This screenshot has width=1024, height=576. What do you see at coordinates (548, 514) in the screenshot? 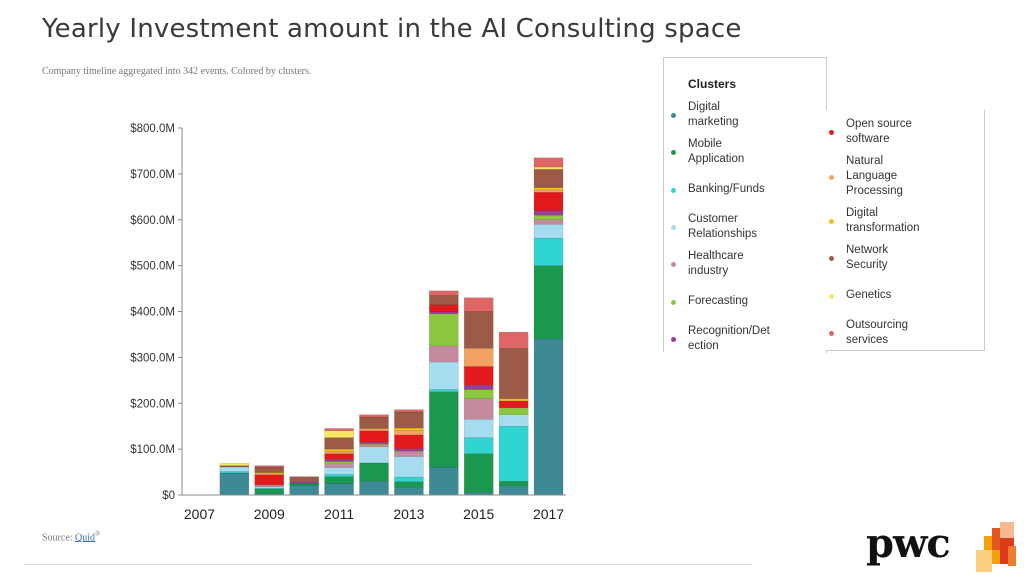
I see `x-tick-label: 2017` at bounding box center [548, 514].